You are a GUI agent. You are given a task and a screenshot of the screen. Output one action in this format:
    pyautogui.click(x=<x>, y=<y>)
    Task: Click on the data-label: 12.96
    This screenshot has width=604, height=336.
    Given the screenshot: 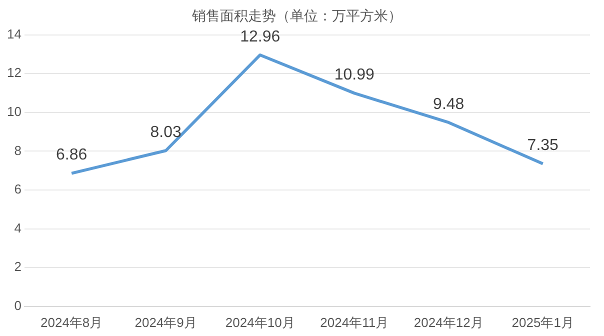 What is the action you would take?
    pyautogui.click(x=260, y=37)
    